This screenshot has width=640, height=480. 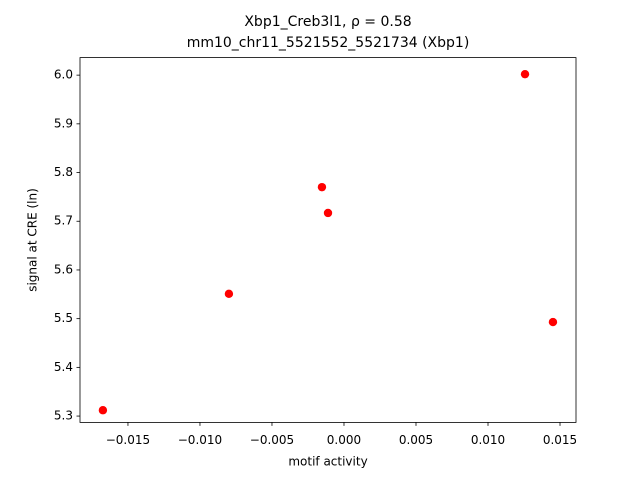 I want to click on y-tick-label: 5.8, so click(x=63, y=172).